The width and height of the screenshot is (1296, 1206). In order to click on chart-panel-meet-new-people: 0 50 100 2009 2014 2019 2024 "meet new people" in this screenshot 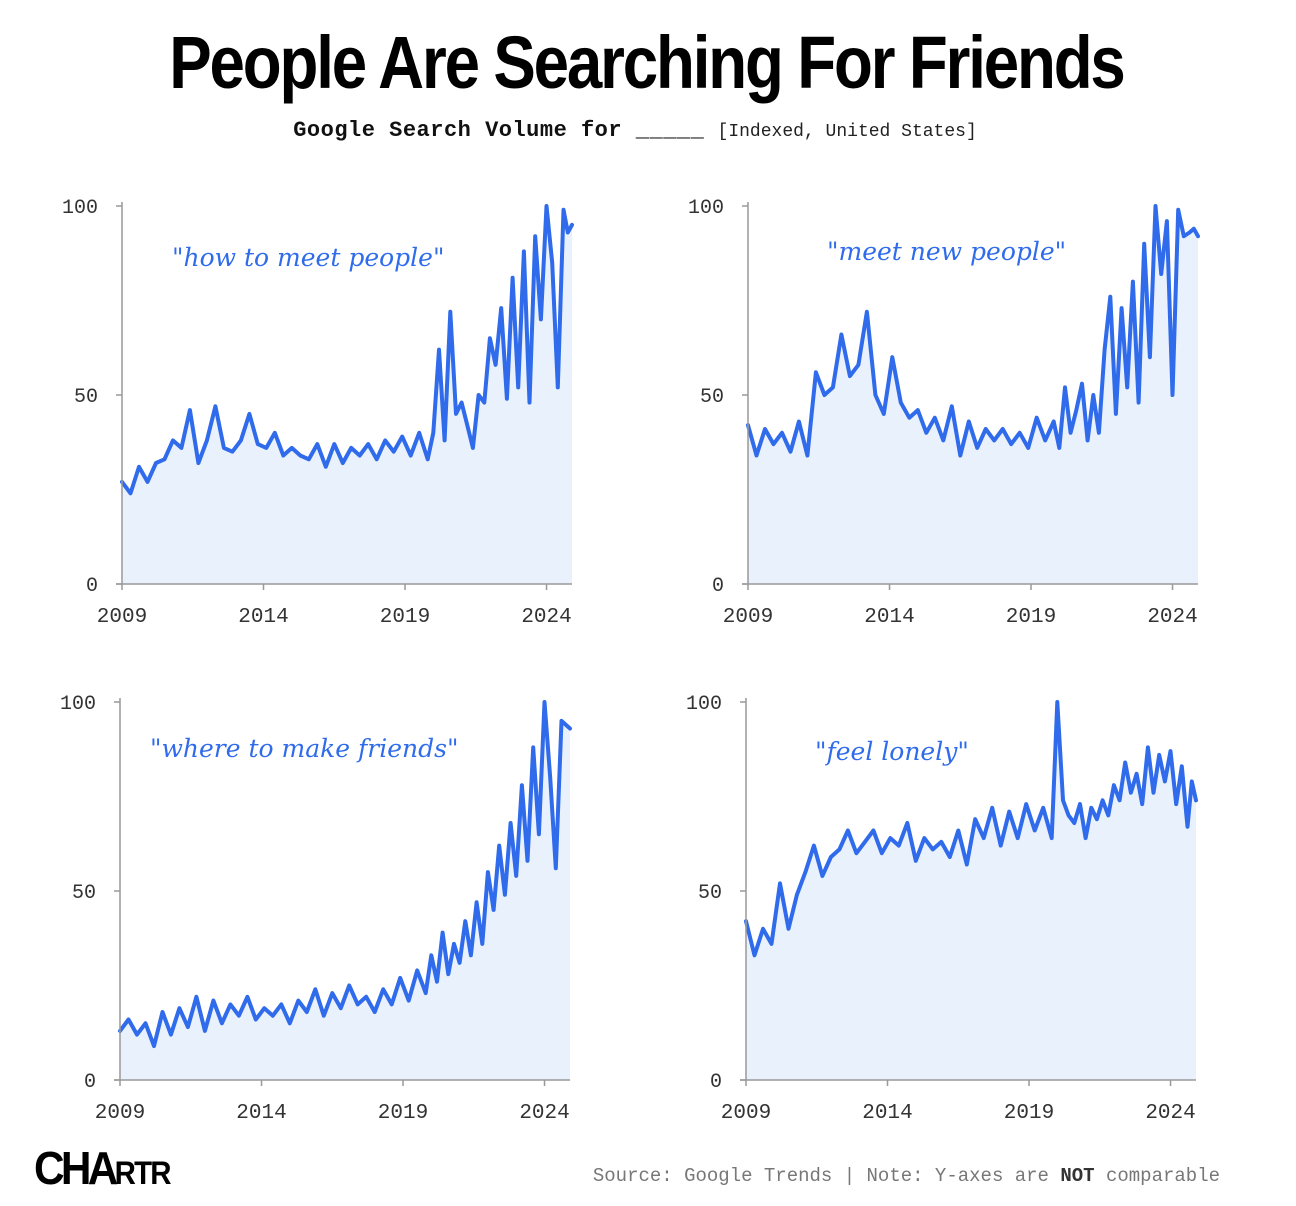, I will do `click(944, 413)`.